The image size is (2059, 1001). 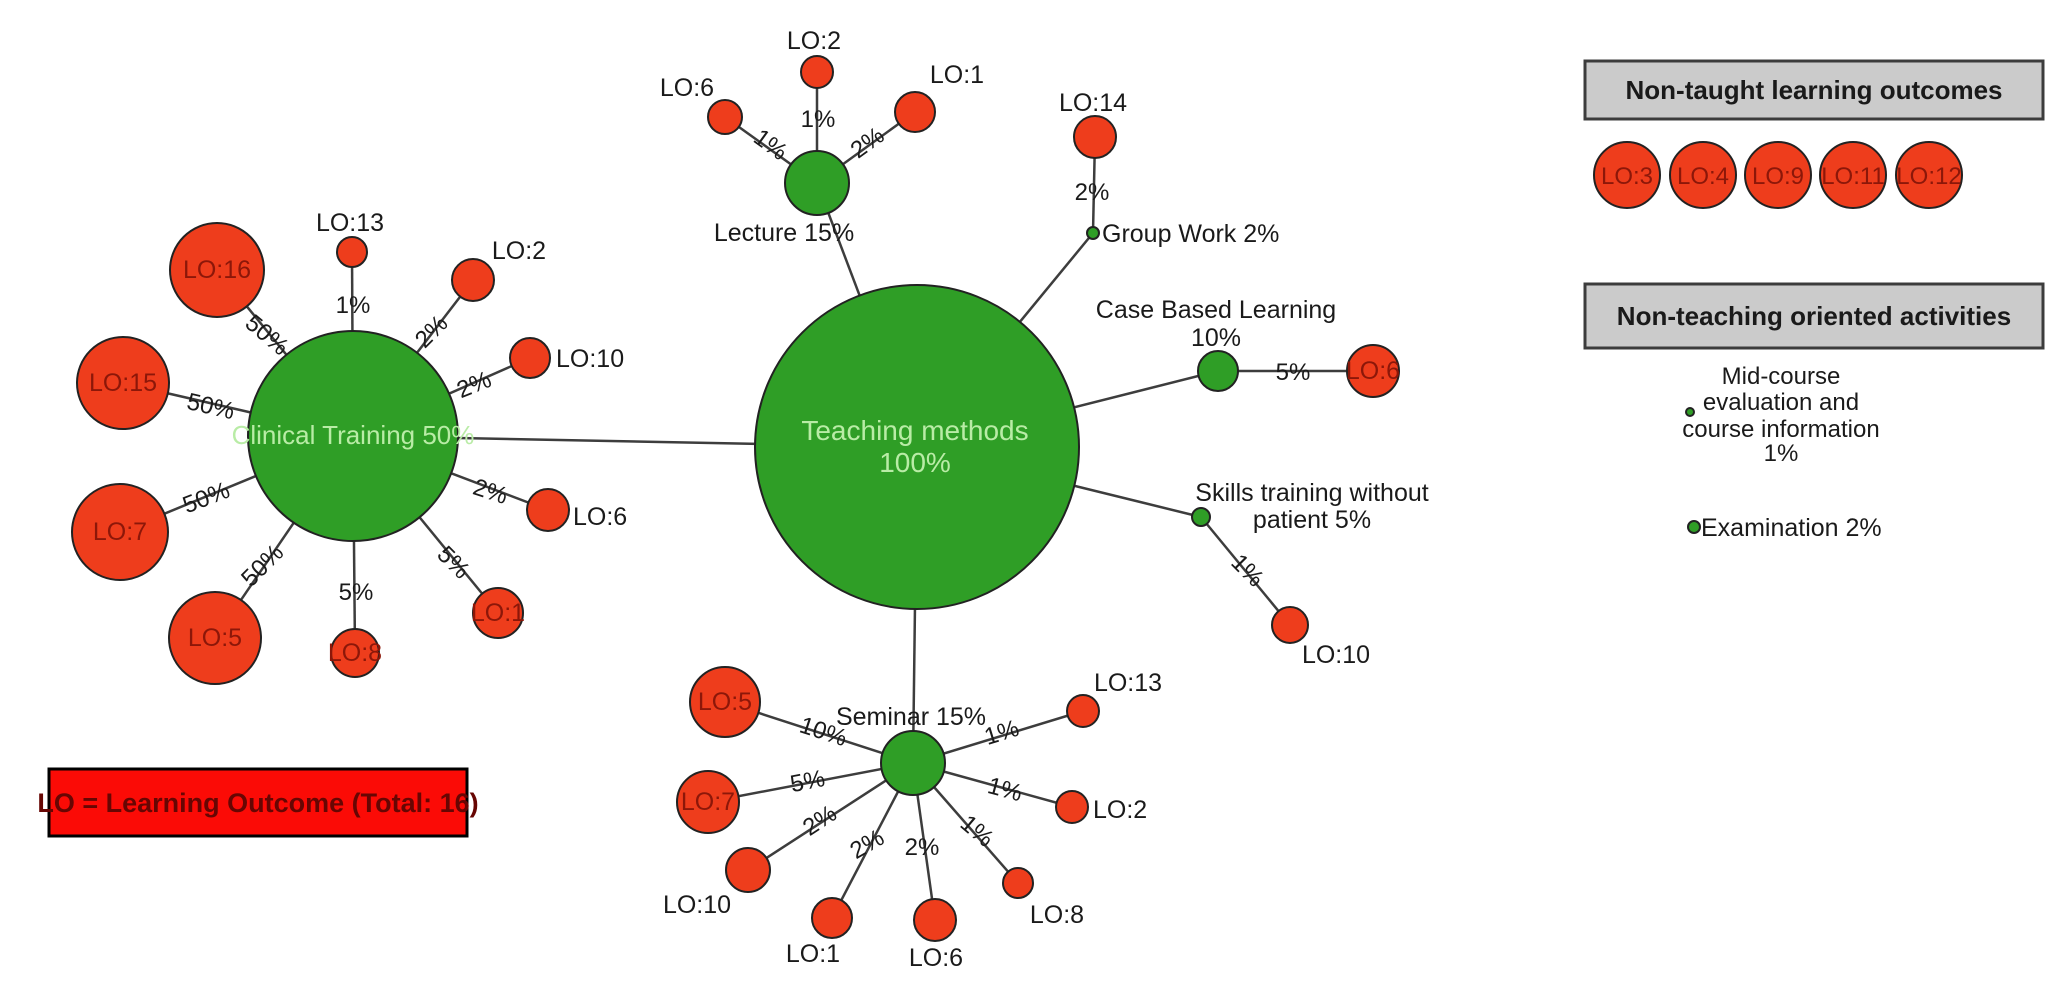 I want to click on node-lo10-clinical, so click(x=530, y=358).